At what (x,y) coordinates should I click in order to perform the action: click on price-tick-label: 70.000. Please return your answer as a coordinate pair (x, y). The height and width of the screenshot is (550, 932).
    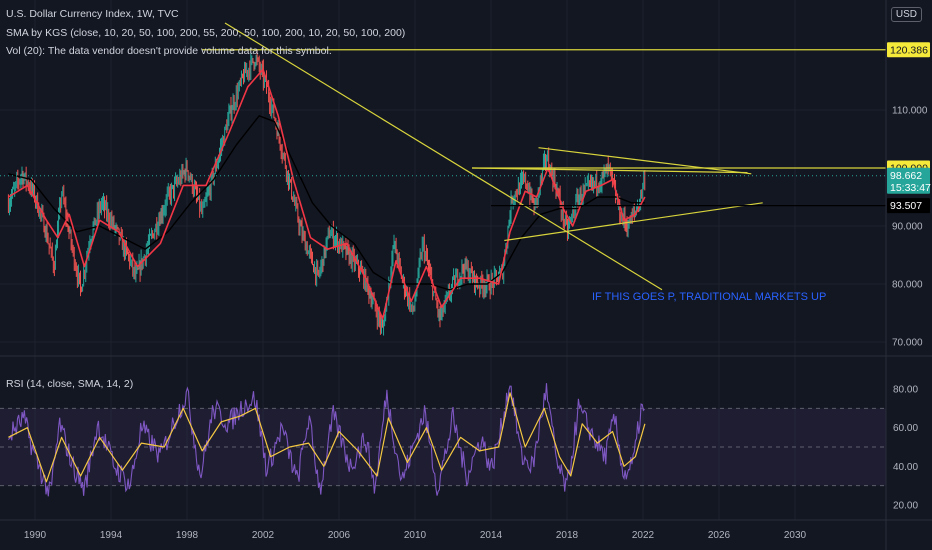
    Looking at the image, I should click on (907, 343).